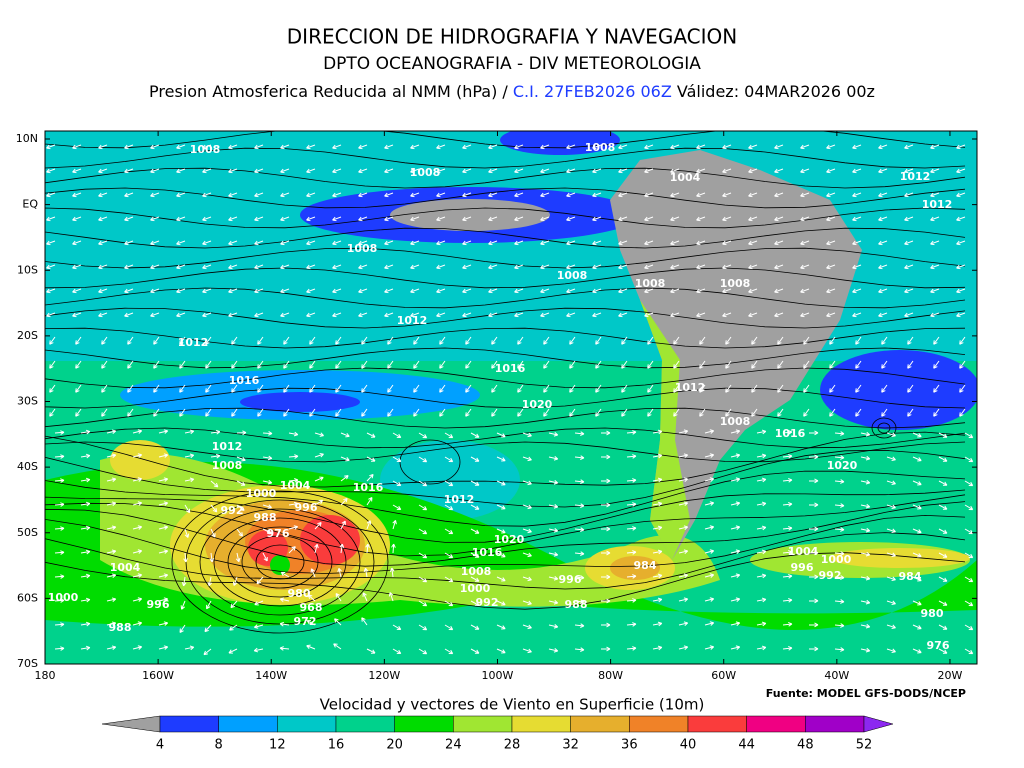 This screenshot has height=768, width=1024. I want to click on isobar-label: 1008, so click(227, 465).